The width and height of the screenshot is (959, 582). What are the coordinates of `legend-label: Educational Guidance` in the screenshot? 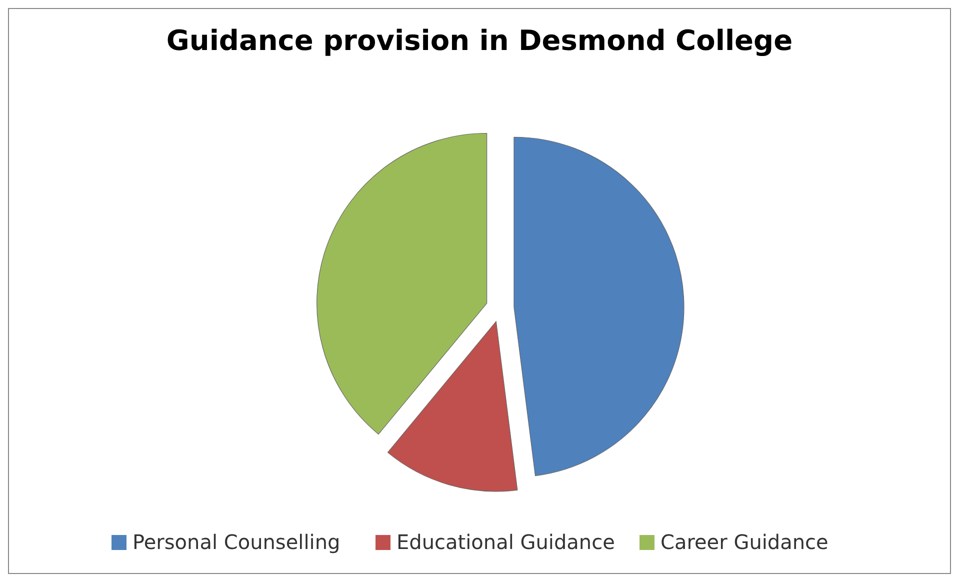 It's located at (505, 542).